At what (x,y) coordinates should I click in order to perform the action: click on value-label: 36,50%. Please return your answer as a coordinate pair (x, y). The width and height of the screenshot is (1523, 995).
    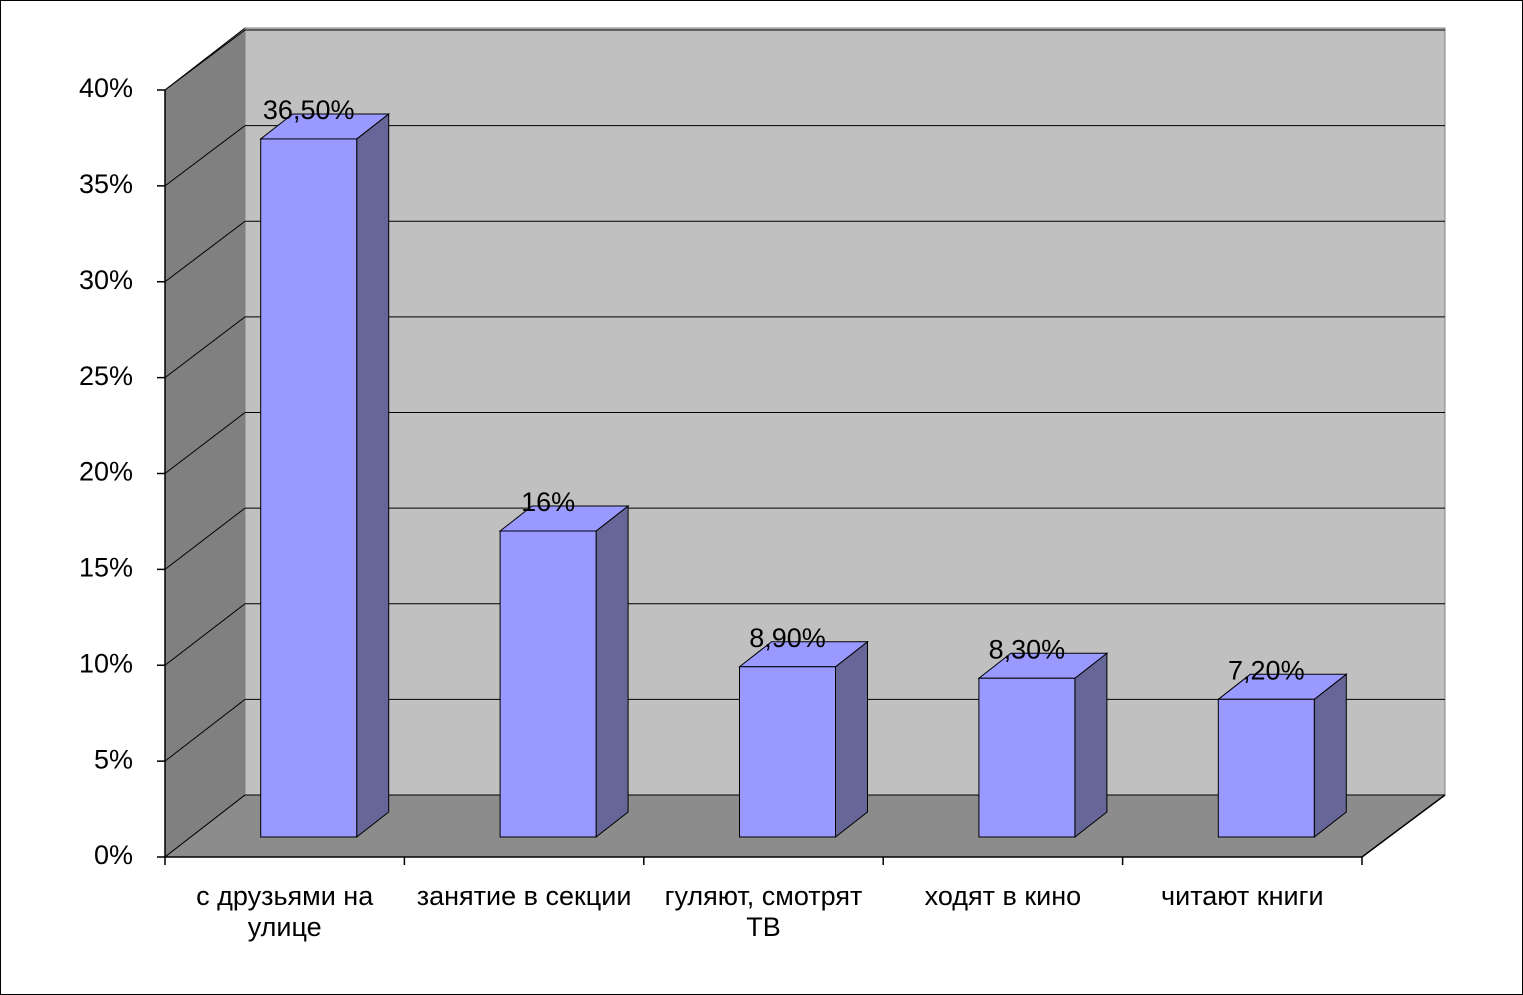
    Looking at the image, I should click on (309, 110).